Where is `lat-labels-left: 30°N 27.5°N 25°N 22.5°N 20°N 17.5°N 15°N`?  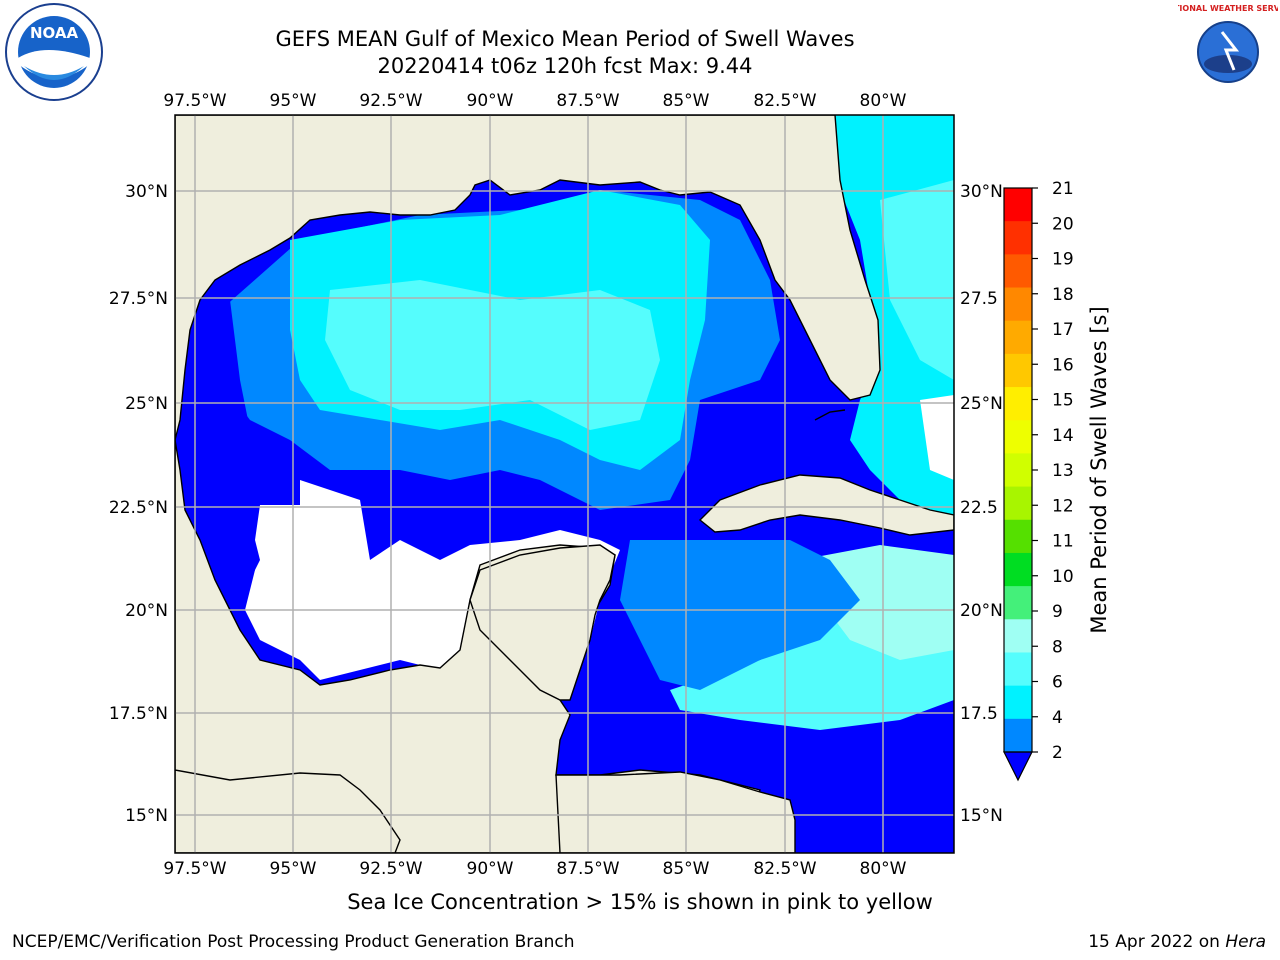 lat-labels-left: 30°N 27.5°N 25°N 22.5°N 20°N 17.5°N 15°N is located at coordinates (138, 504).